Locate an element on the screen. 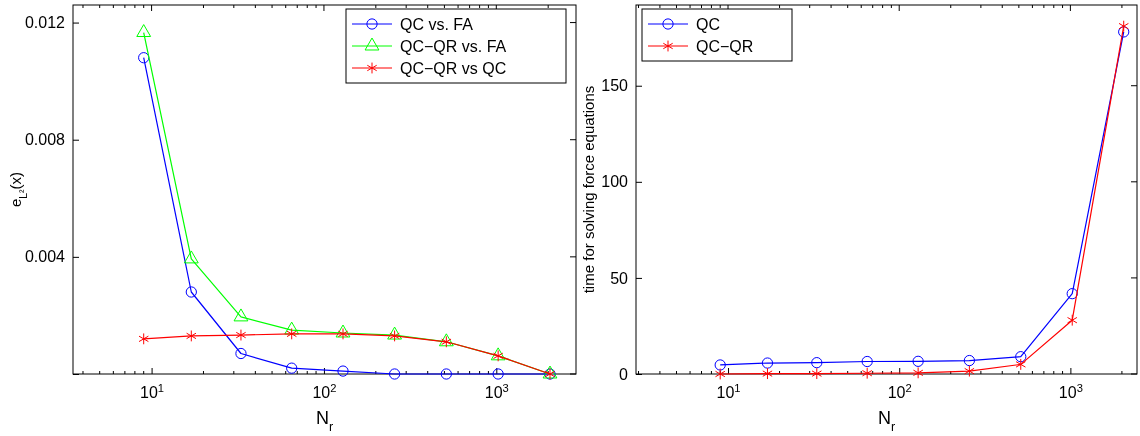 This screenshot has height=436, width=1140. y-tick-label: 0.012 is located at coordinates (45, 23).